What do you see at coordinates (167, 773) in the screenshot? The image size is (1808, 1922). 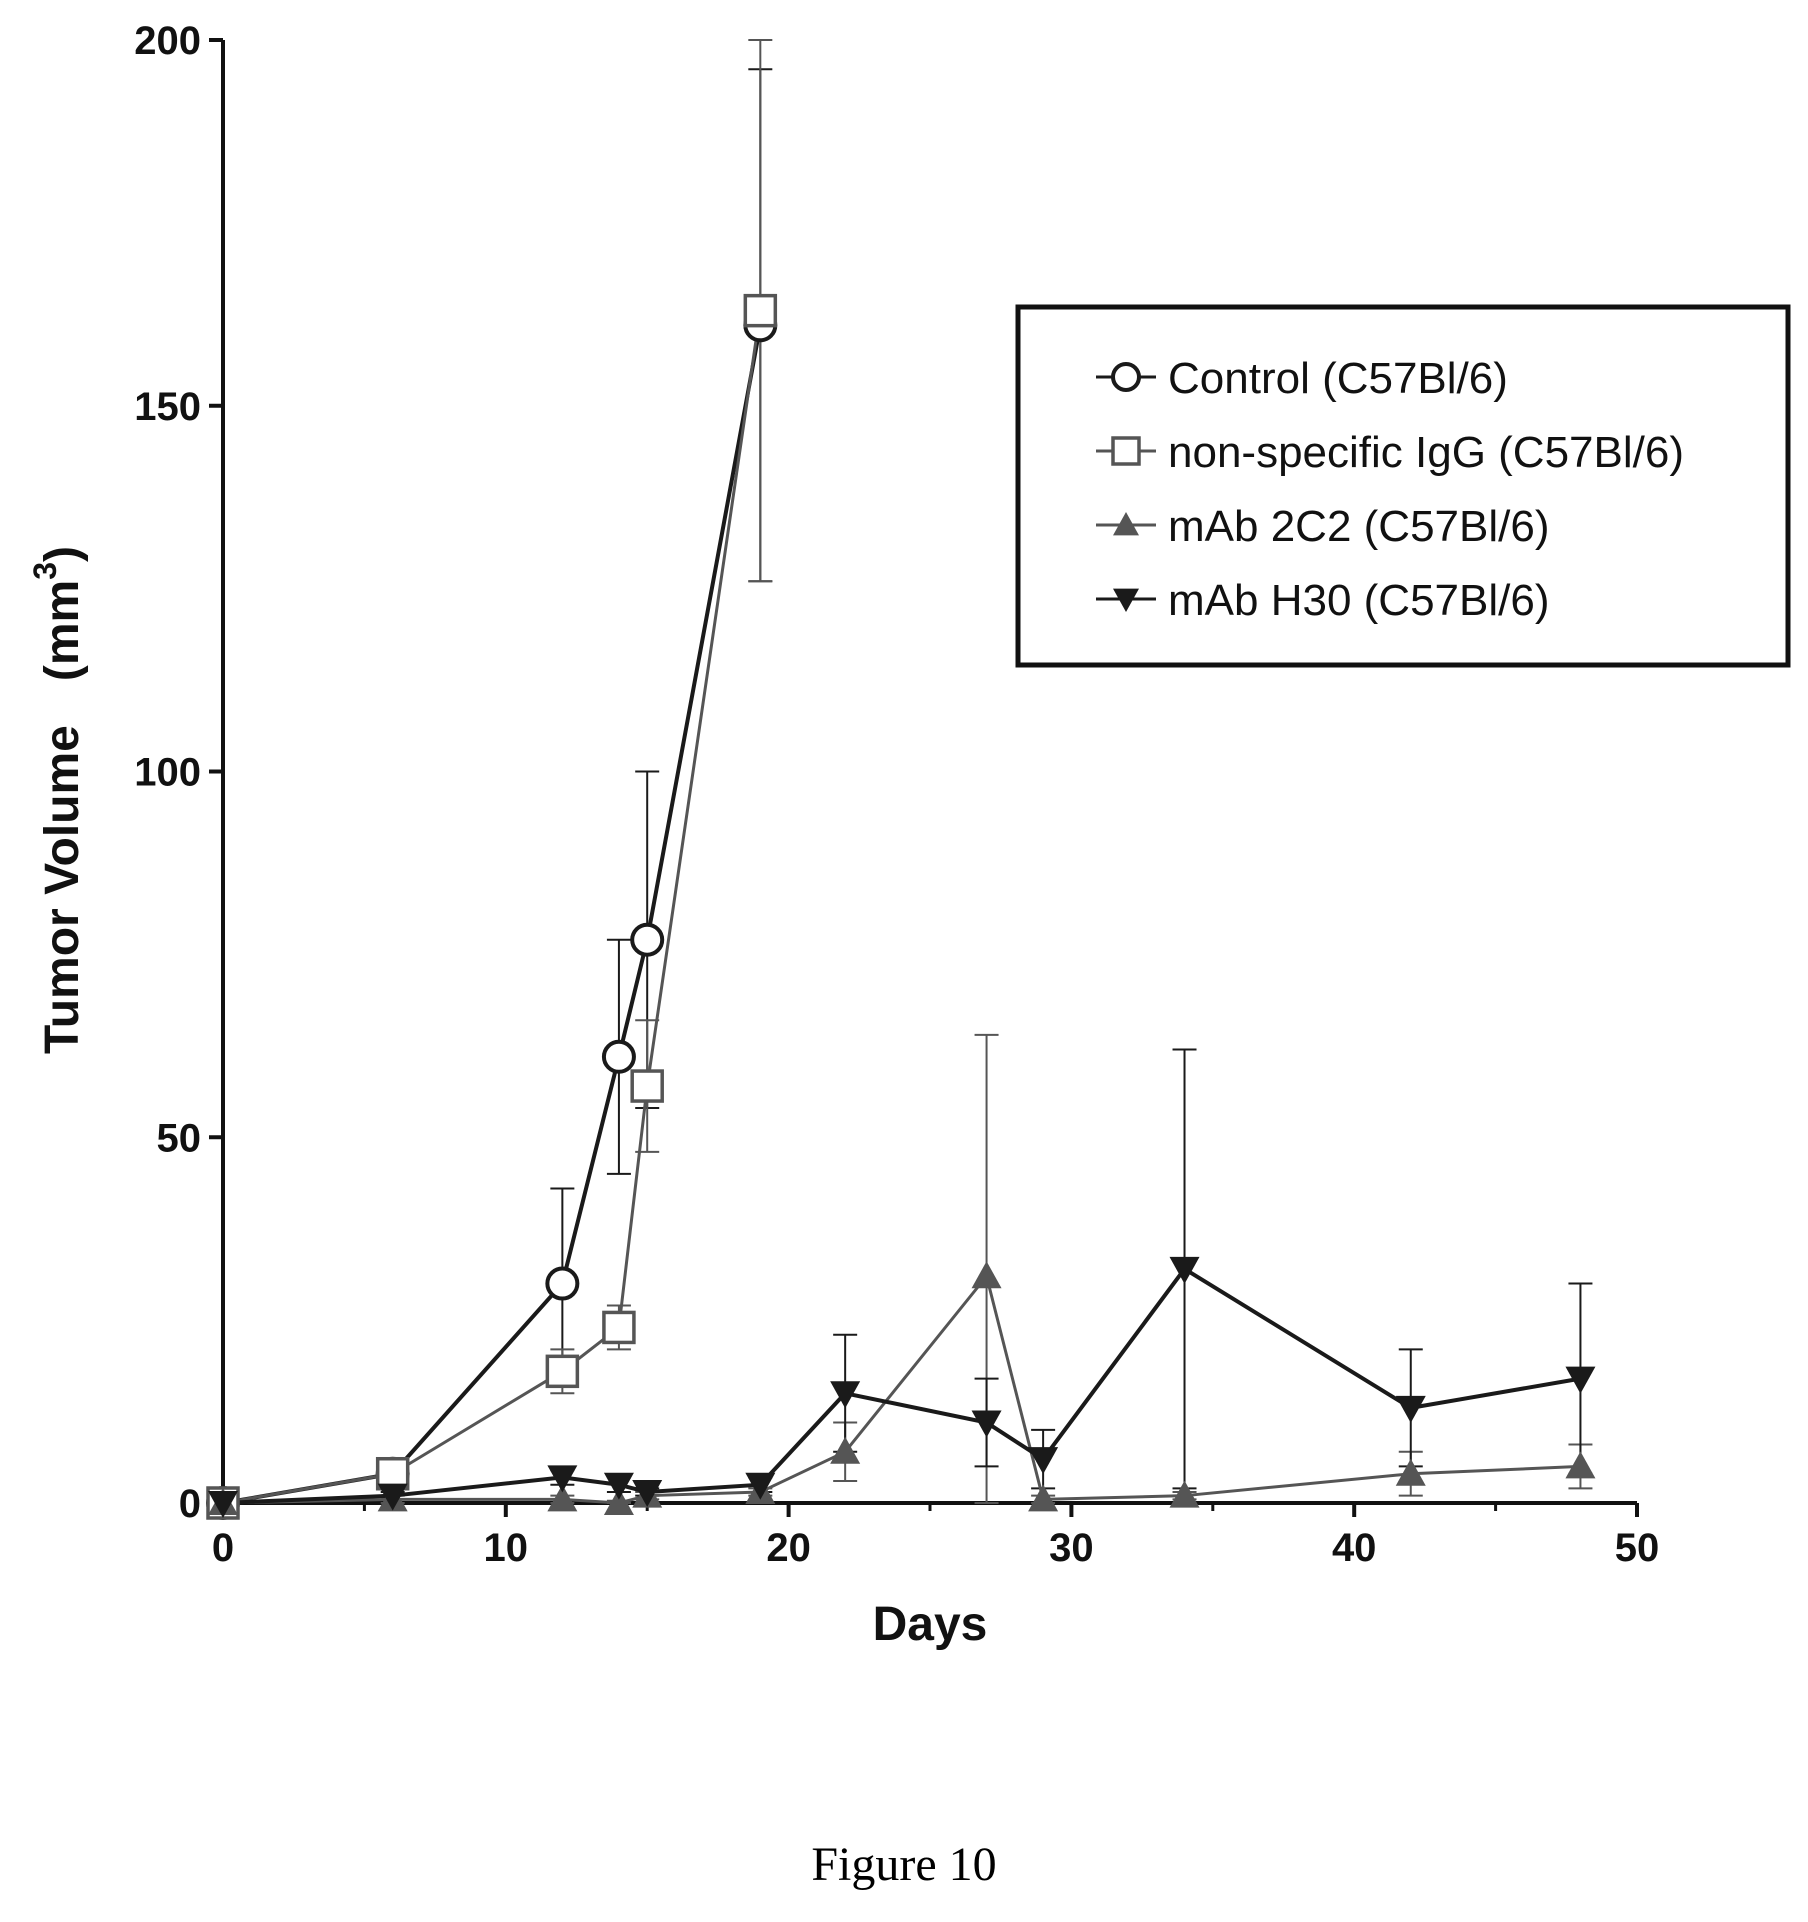 I see `y-tick-label: 100` at bounding box center [167, 773].